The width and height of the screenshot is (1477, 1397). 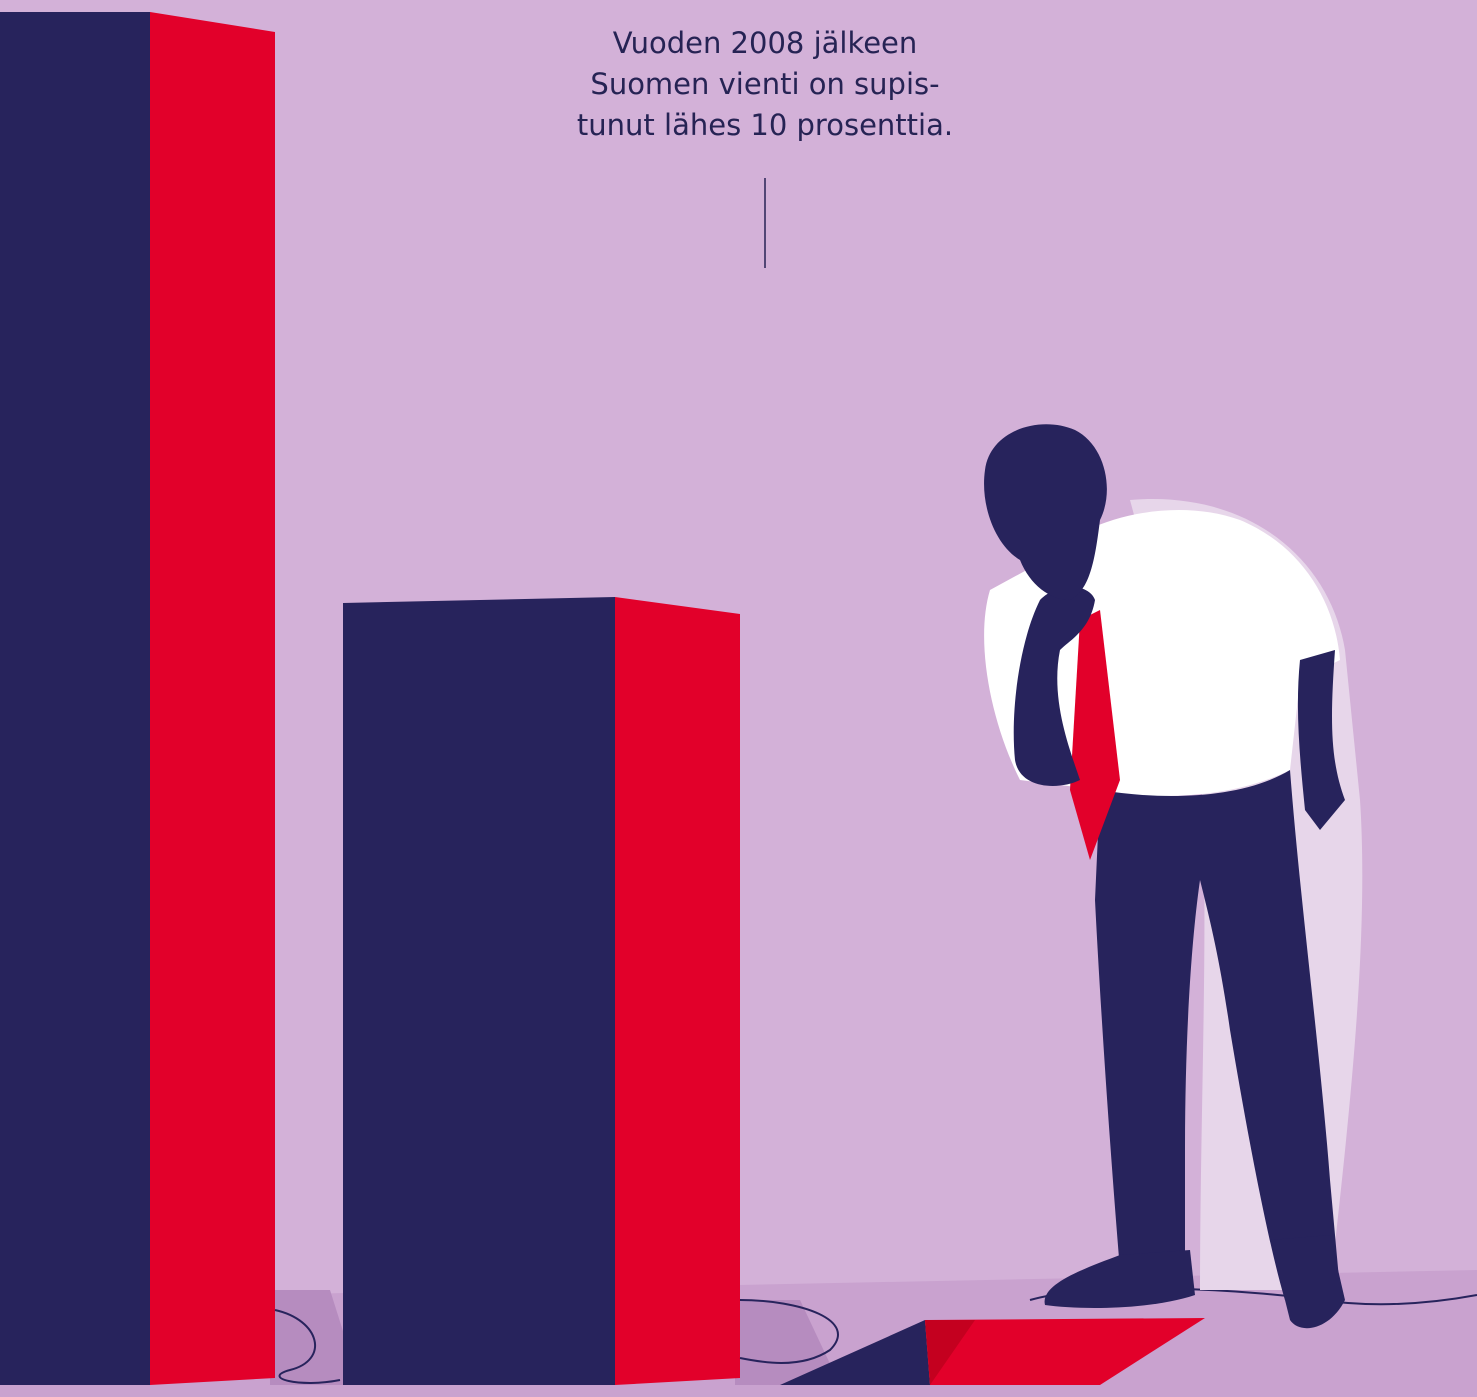 I want to click on caption-line: Vuoden 2008 jälkeen, so click(x=765, y=43).